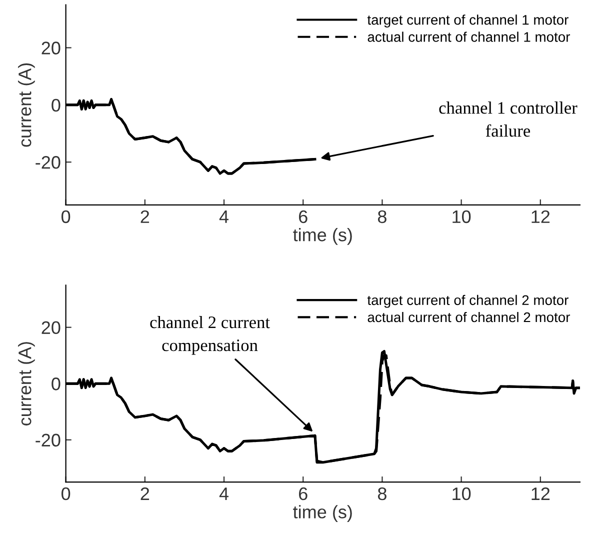 The width and height of the screenshot is (593, 538). I want to click on legend-label: target current of channel 1 motor, so click(467, 21).